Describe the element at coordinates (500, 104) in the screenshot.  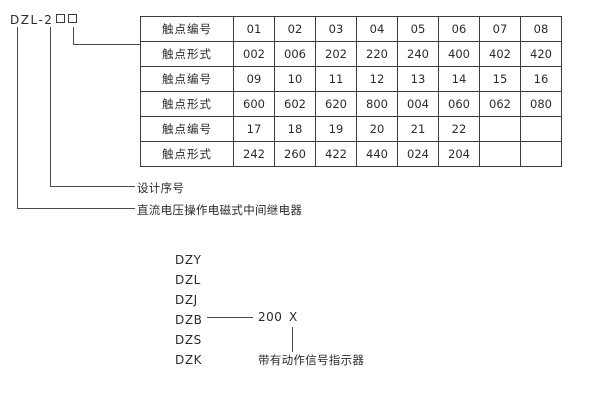
I see `table-cell: 062` at that location.